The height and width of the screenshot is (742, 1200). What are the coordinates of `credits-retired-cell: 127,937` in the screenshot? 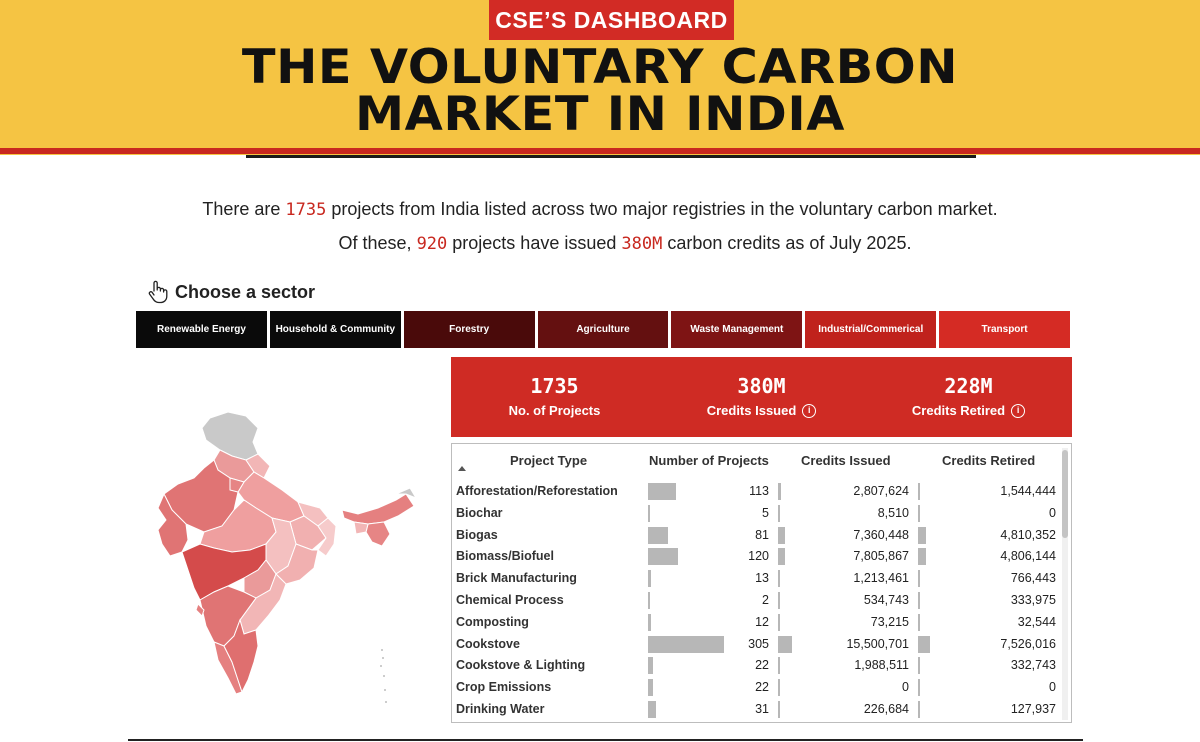 It's located at (1033, 708).